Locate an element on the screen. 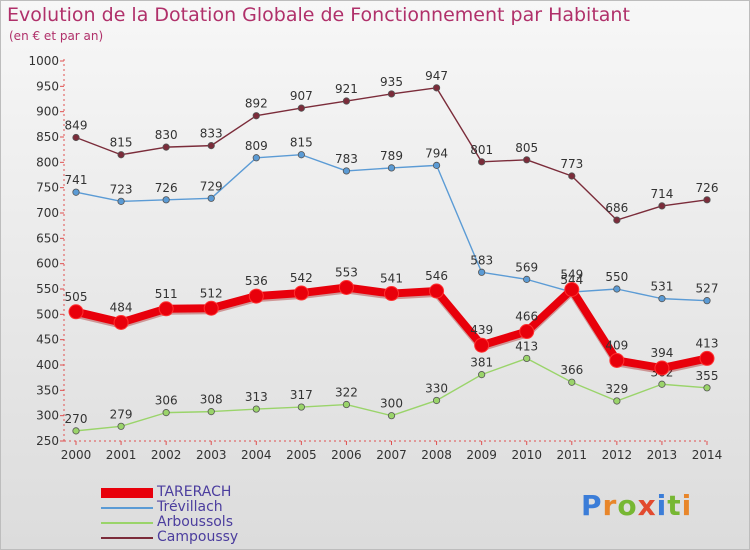  data-label-tarerach: 553 is located at coordinates (346, 272).